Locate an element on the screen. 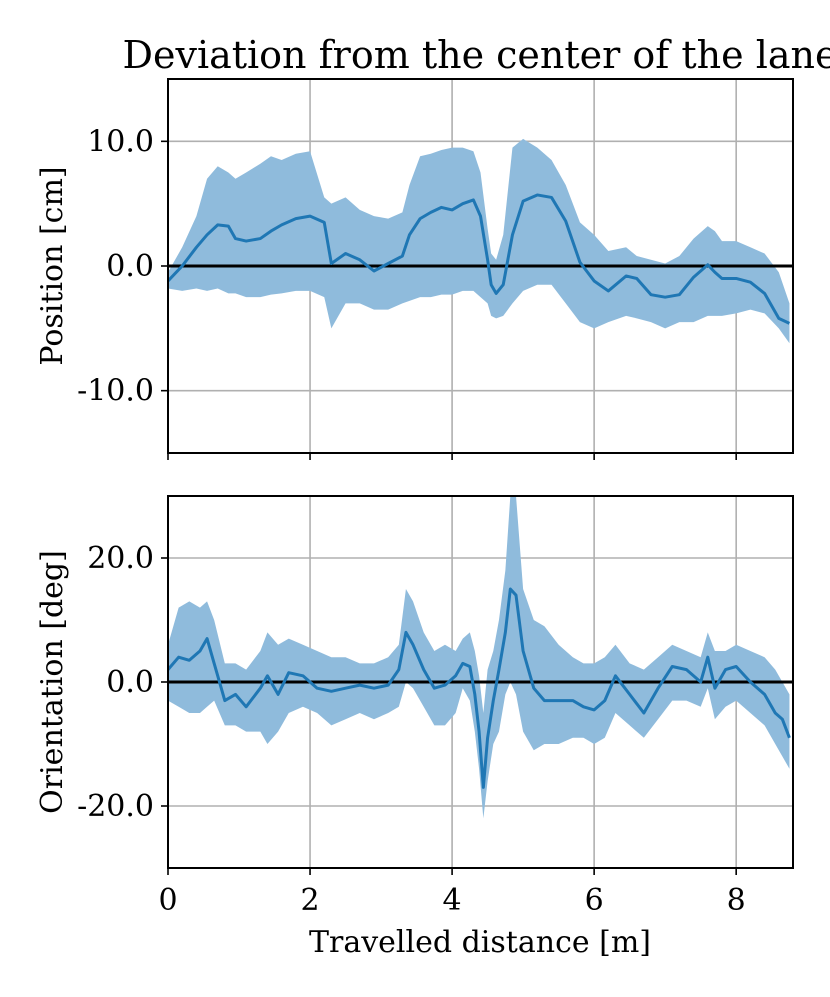 The image size is (830, 997). x-axis-label: Travelled distance [m] is located at coordinates (480, 942).